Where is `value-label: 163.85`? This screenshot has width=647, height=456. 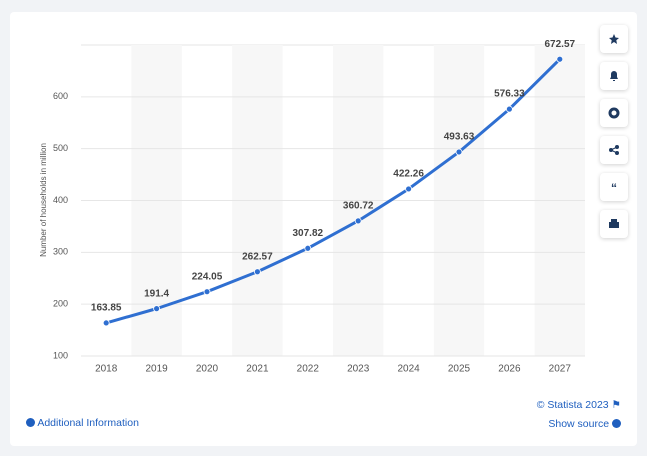 value-label: 163.85 is located at coordinates (106, 308).